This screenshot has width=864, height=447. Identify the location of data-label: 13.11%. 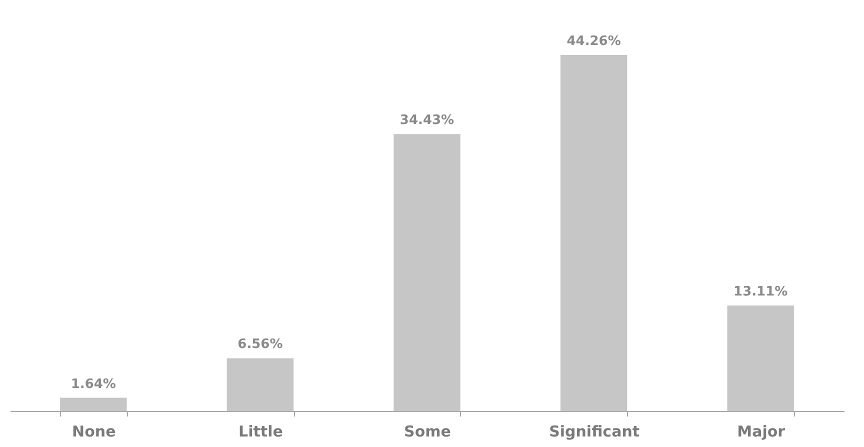
(761, 292).